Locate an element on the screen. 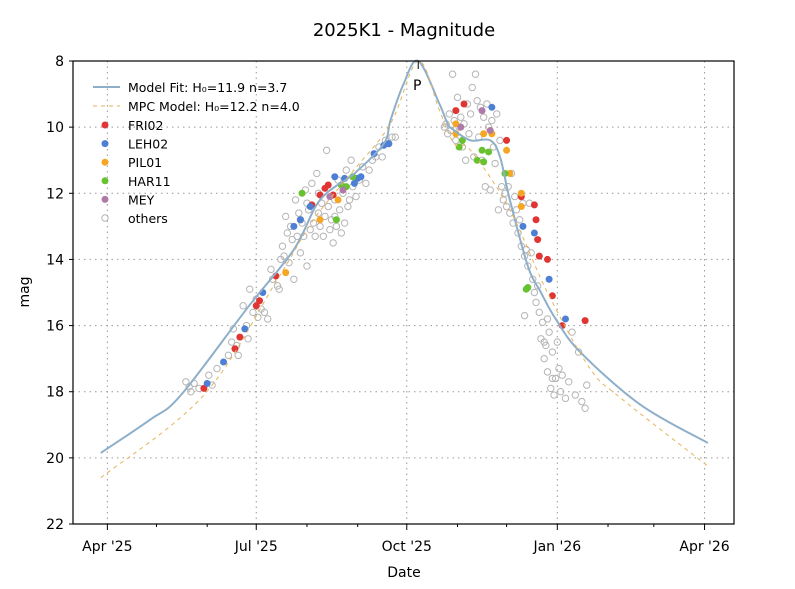 Image resolution: width=795 pixels, height=589 pixels. legend-label: HAR11 is located at coordinates (149, 181).